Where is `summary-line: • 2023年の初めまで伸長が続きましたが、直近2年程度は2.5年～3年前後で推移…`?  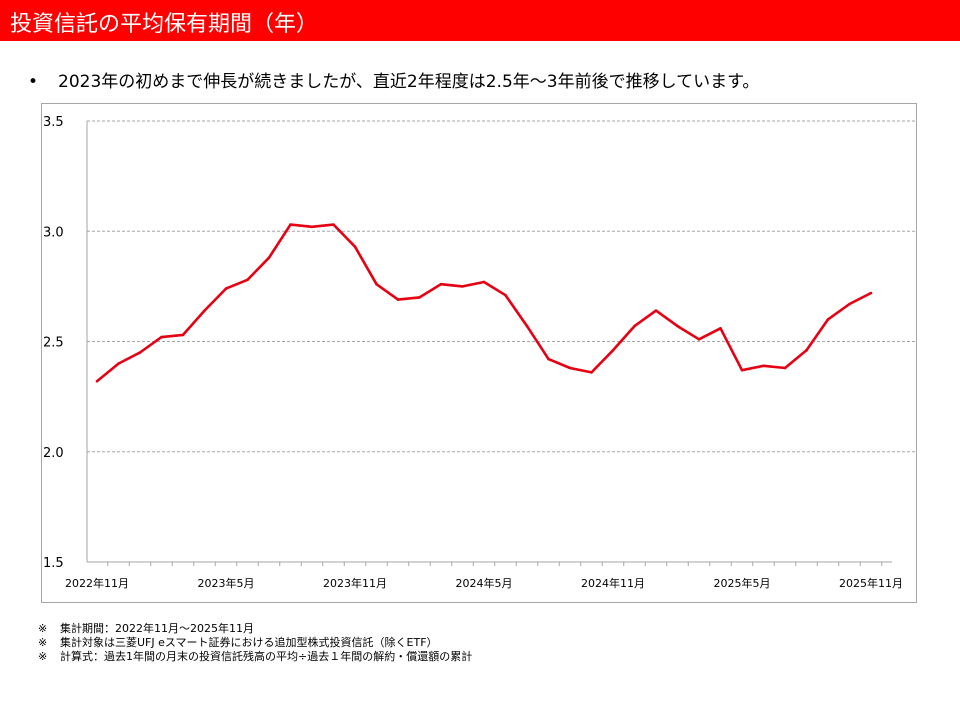 summary-line: • 2023年の初めまで伸長が続きましたが、直近2年程度は2.5年～3年前後で推移… is located at coordinates (393, 79).